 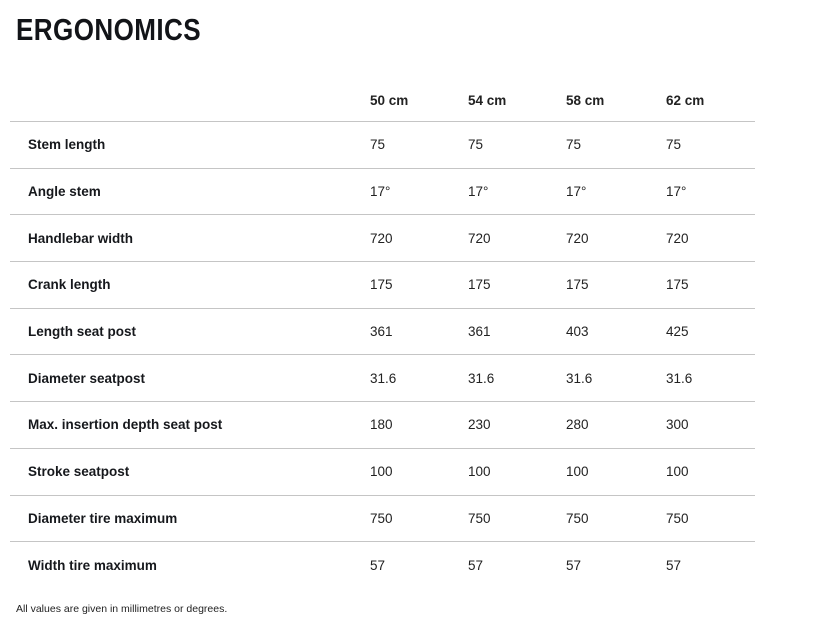 I want to click on row-label: Handlebar width, so click(x=81, y=238).